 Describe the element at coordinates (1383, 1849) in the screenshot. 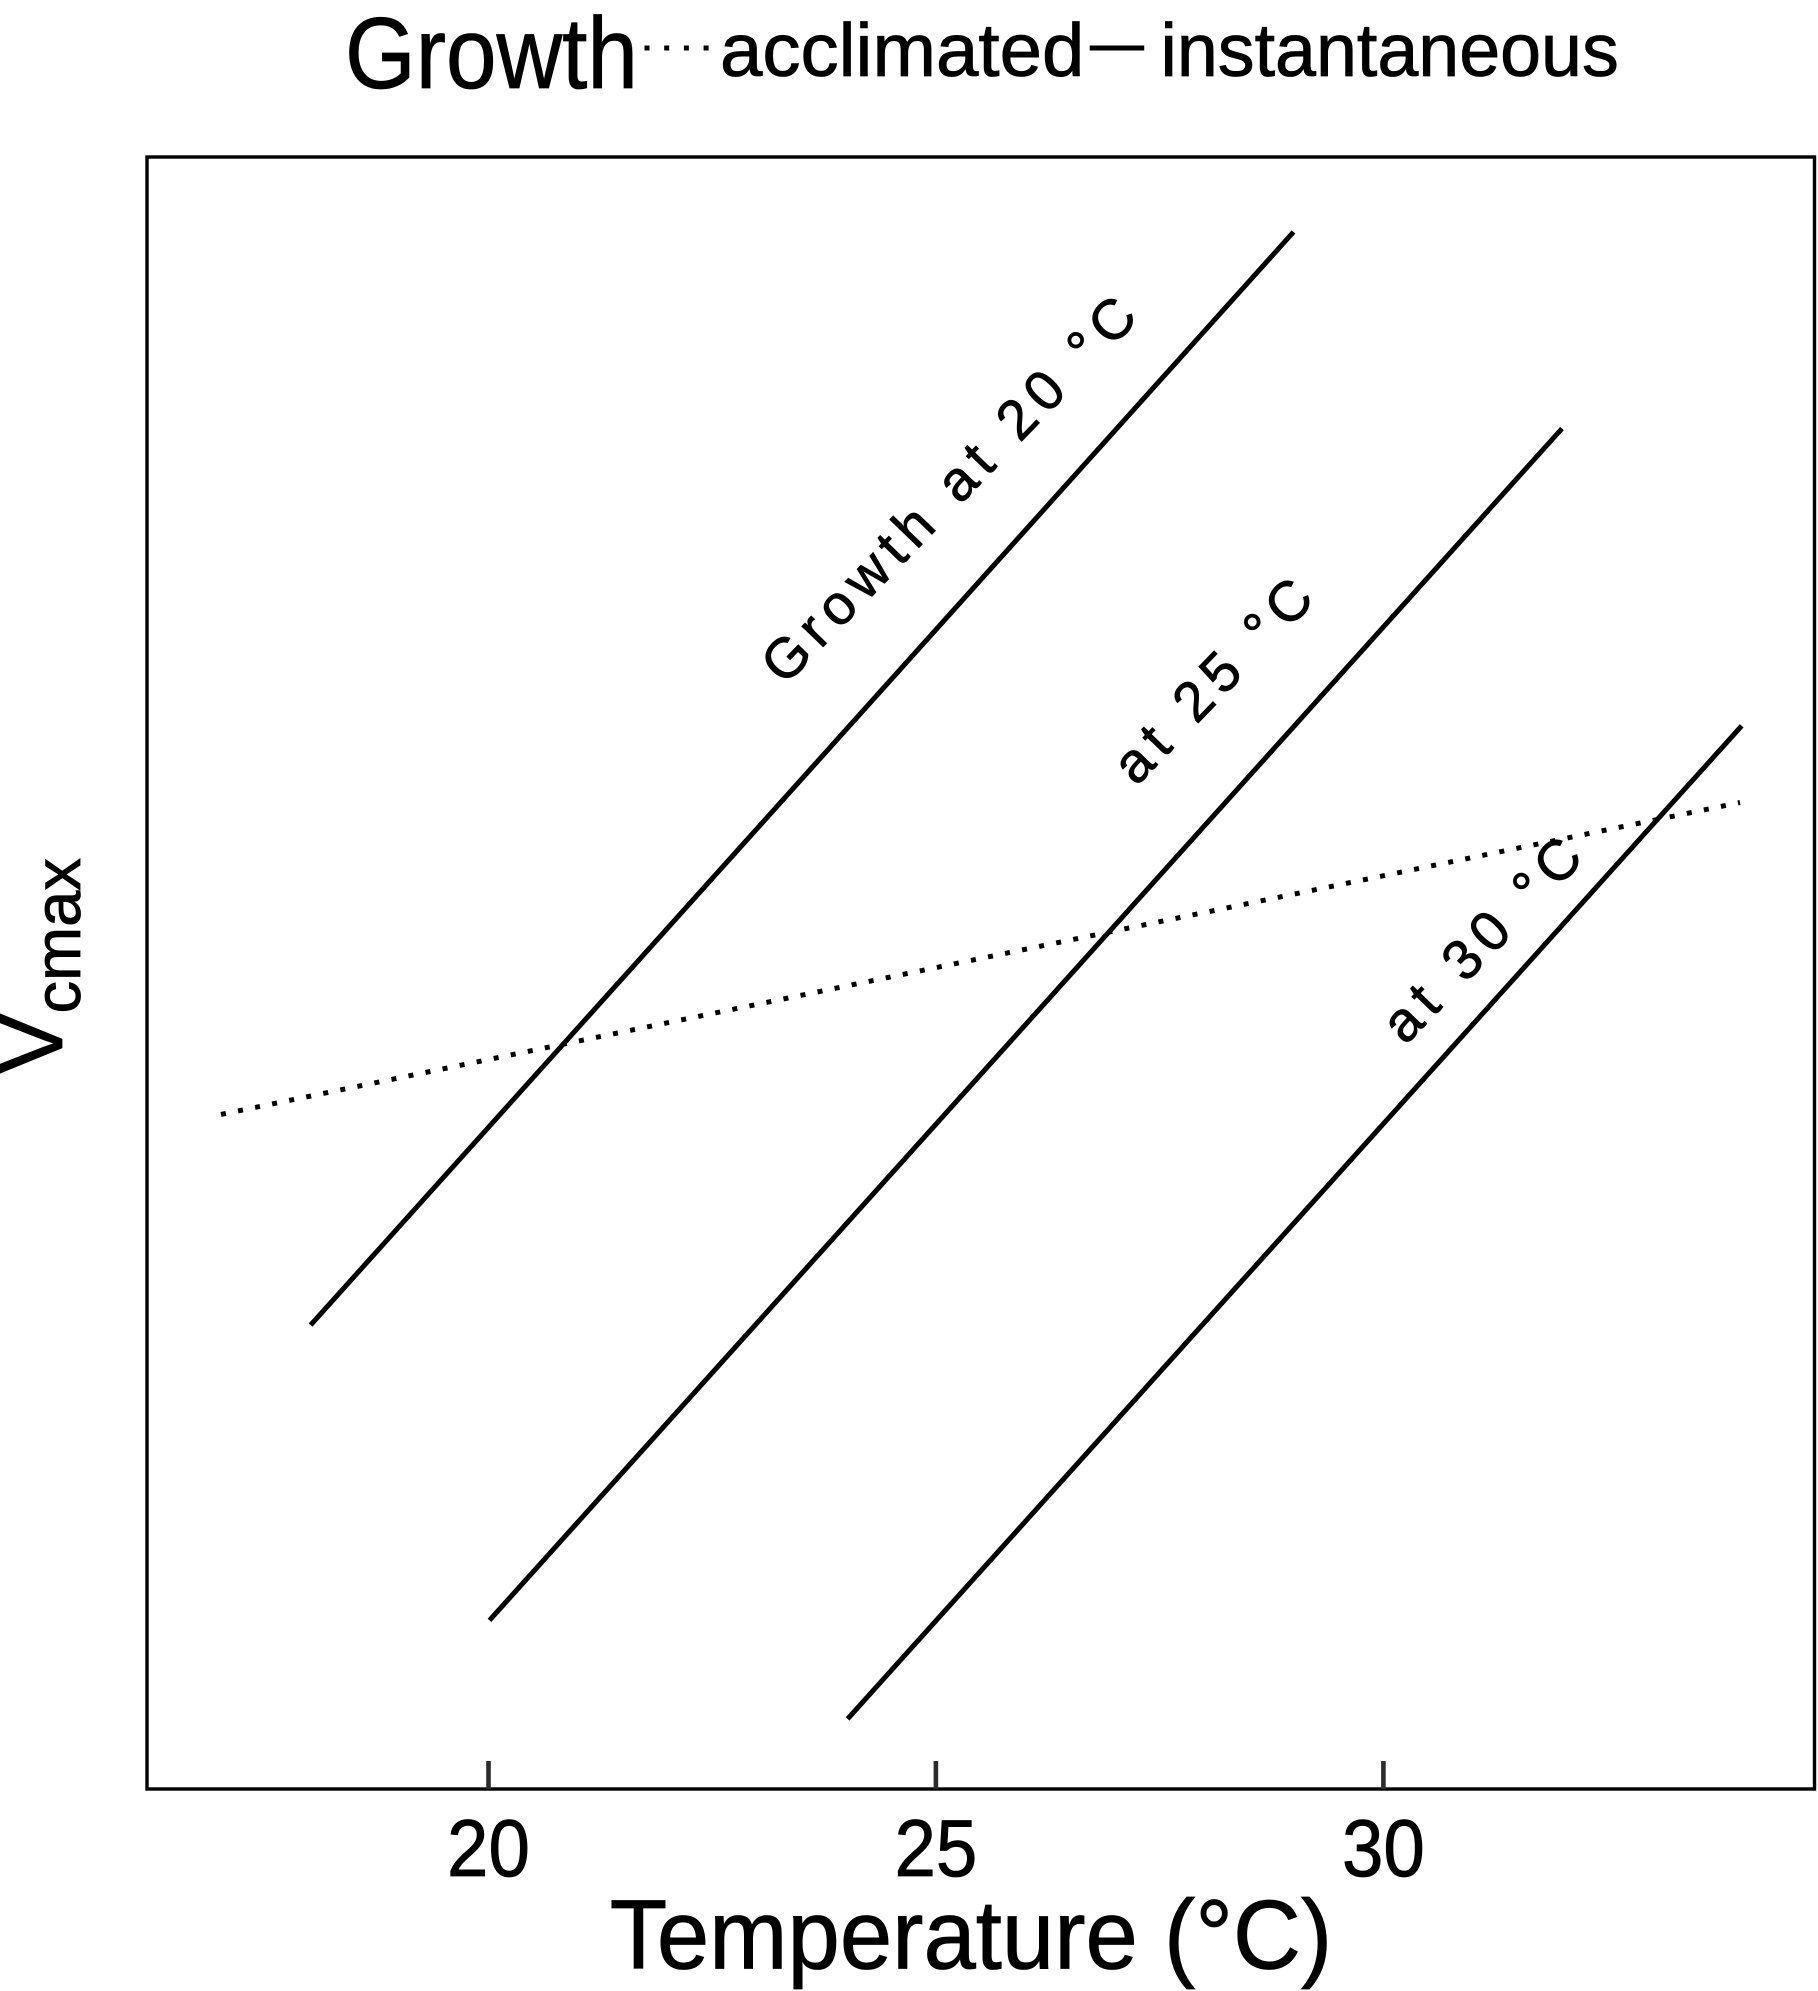

I see `svg-text: 30` at that location.